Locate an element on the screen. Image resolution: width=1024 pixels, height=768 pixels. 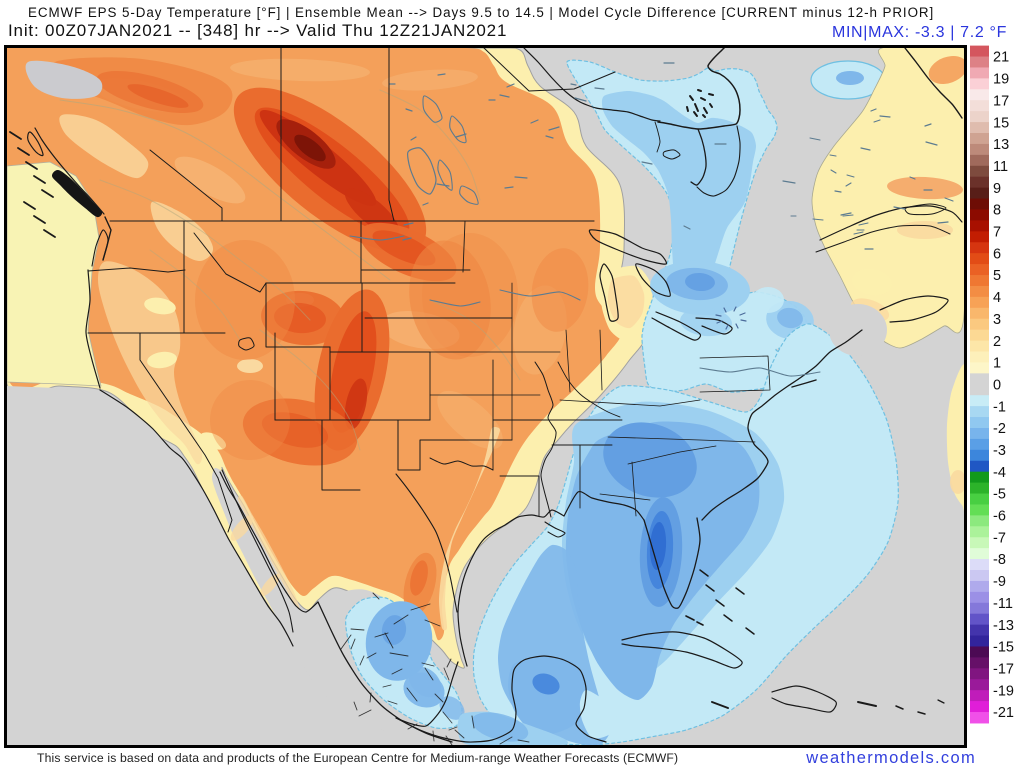
svg-text: 4 is located at coordinates (997, 298).